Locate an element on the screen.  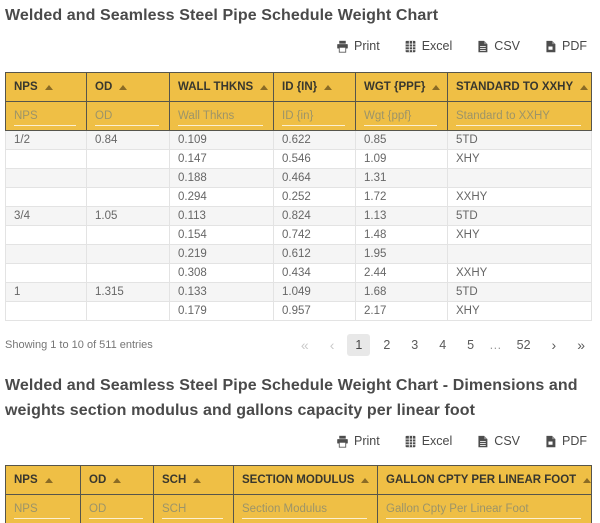
column-label: ID {IN} is located at coordinates (300, 87).